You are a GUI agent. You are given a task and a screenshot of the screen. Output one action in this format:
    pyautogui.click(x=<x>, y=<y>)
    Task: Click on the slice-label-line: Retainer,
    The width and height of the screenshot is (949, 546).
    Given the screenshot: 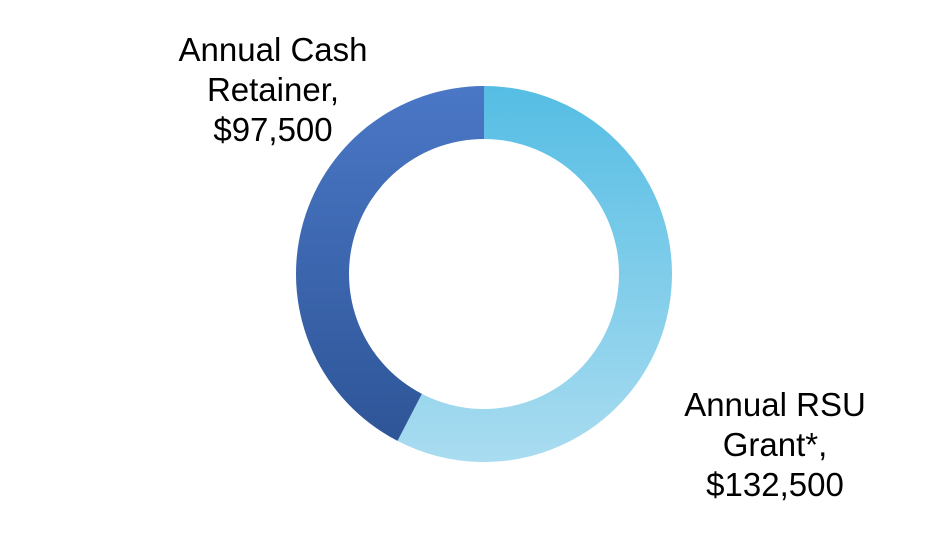 What is the action you would take?
    pyautogui.click(x=273, y=89)
    